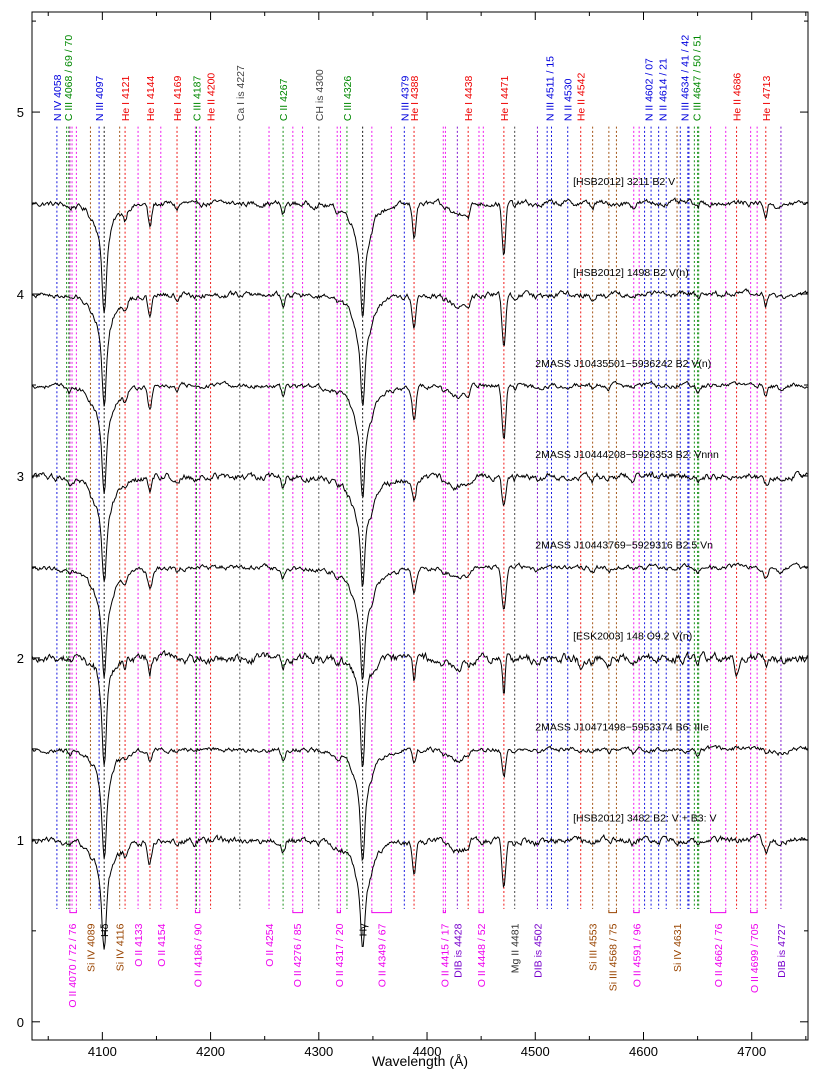 Image resolution: width=830 pixels, height=1085 pixels. Describe the element at coordinates (212, 97) in the screenshot. I see `top-label-he-ii-4200: He II 4200` at that location.